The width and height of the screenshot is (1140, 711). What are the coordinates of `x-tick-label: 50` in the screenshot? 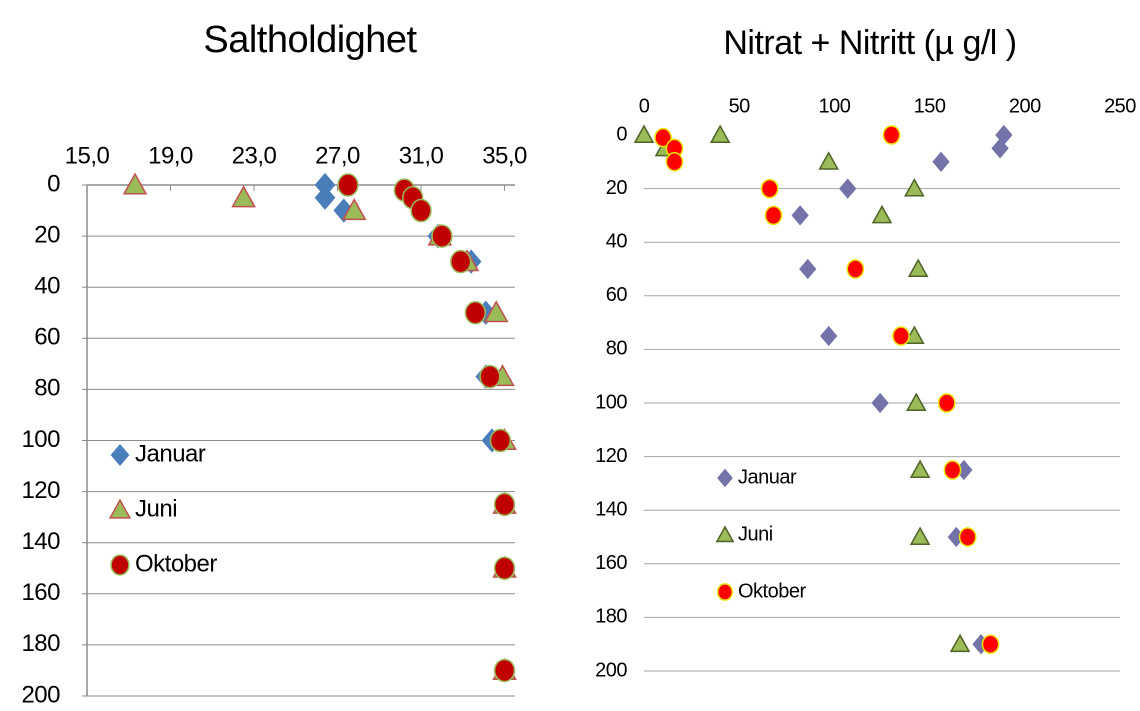 It's located at (740, 106).